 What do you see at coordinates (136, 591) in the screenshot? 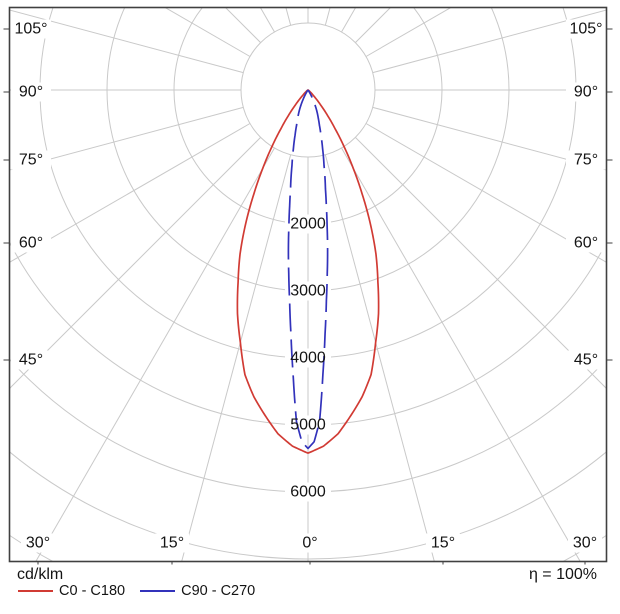
I see `legend: C0 - C180 C90 - C270` at bounding box center [136, 591].